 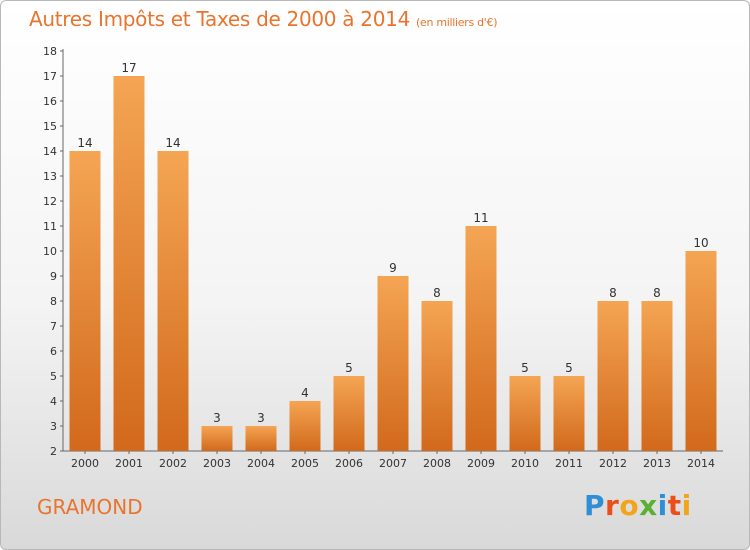 What do you see at coordinates (50, 201) in the screenshot?
I see `y-tick-label: 12` at bounding box center [50, 201].